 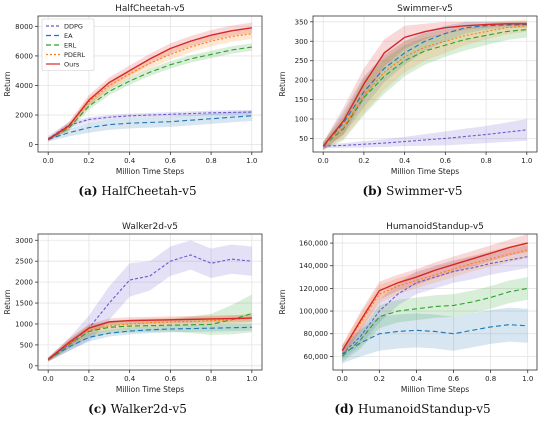 What do you see at coordinates (24, 56) in the screenshot?
I see `y-tick-label: 6000` at bounding box center [24, 56].